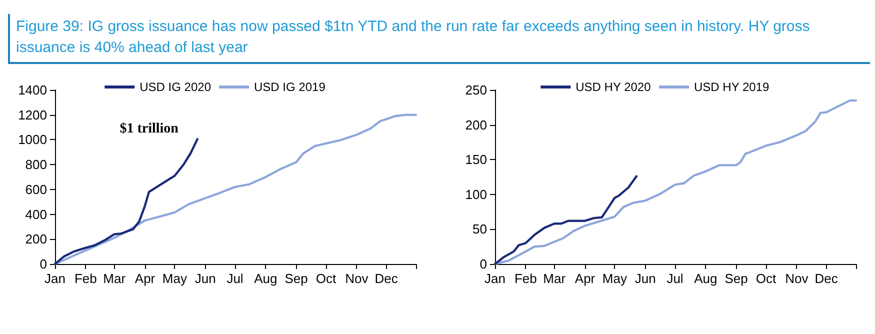  I want to click on y-tick-label: 1200, so click(32, 114).